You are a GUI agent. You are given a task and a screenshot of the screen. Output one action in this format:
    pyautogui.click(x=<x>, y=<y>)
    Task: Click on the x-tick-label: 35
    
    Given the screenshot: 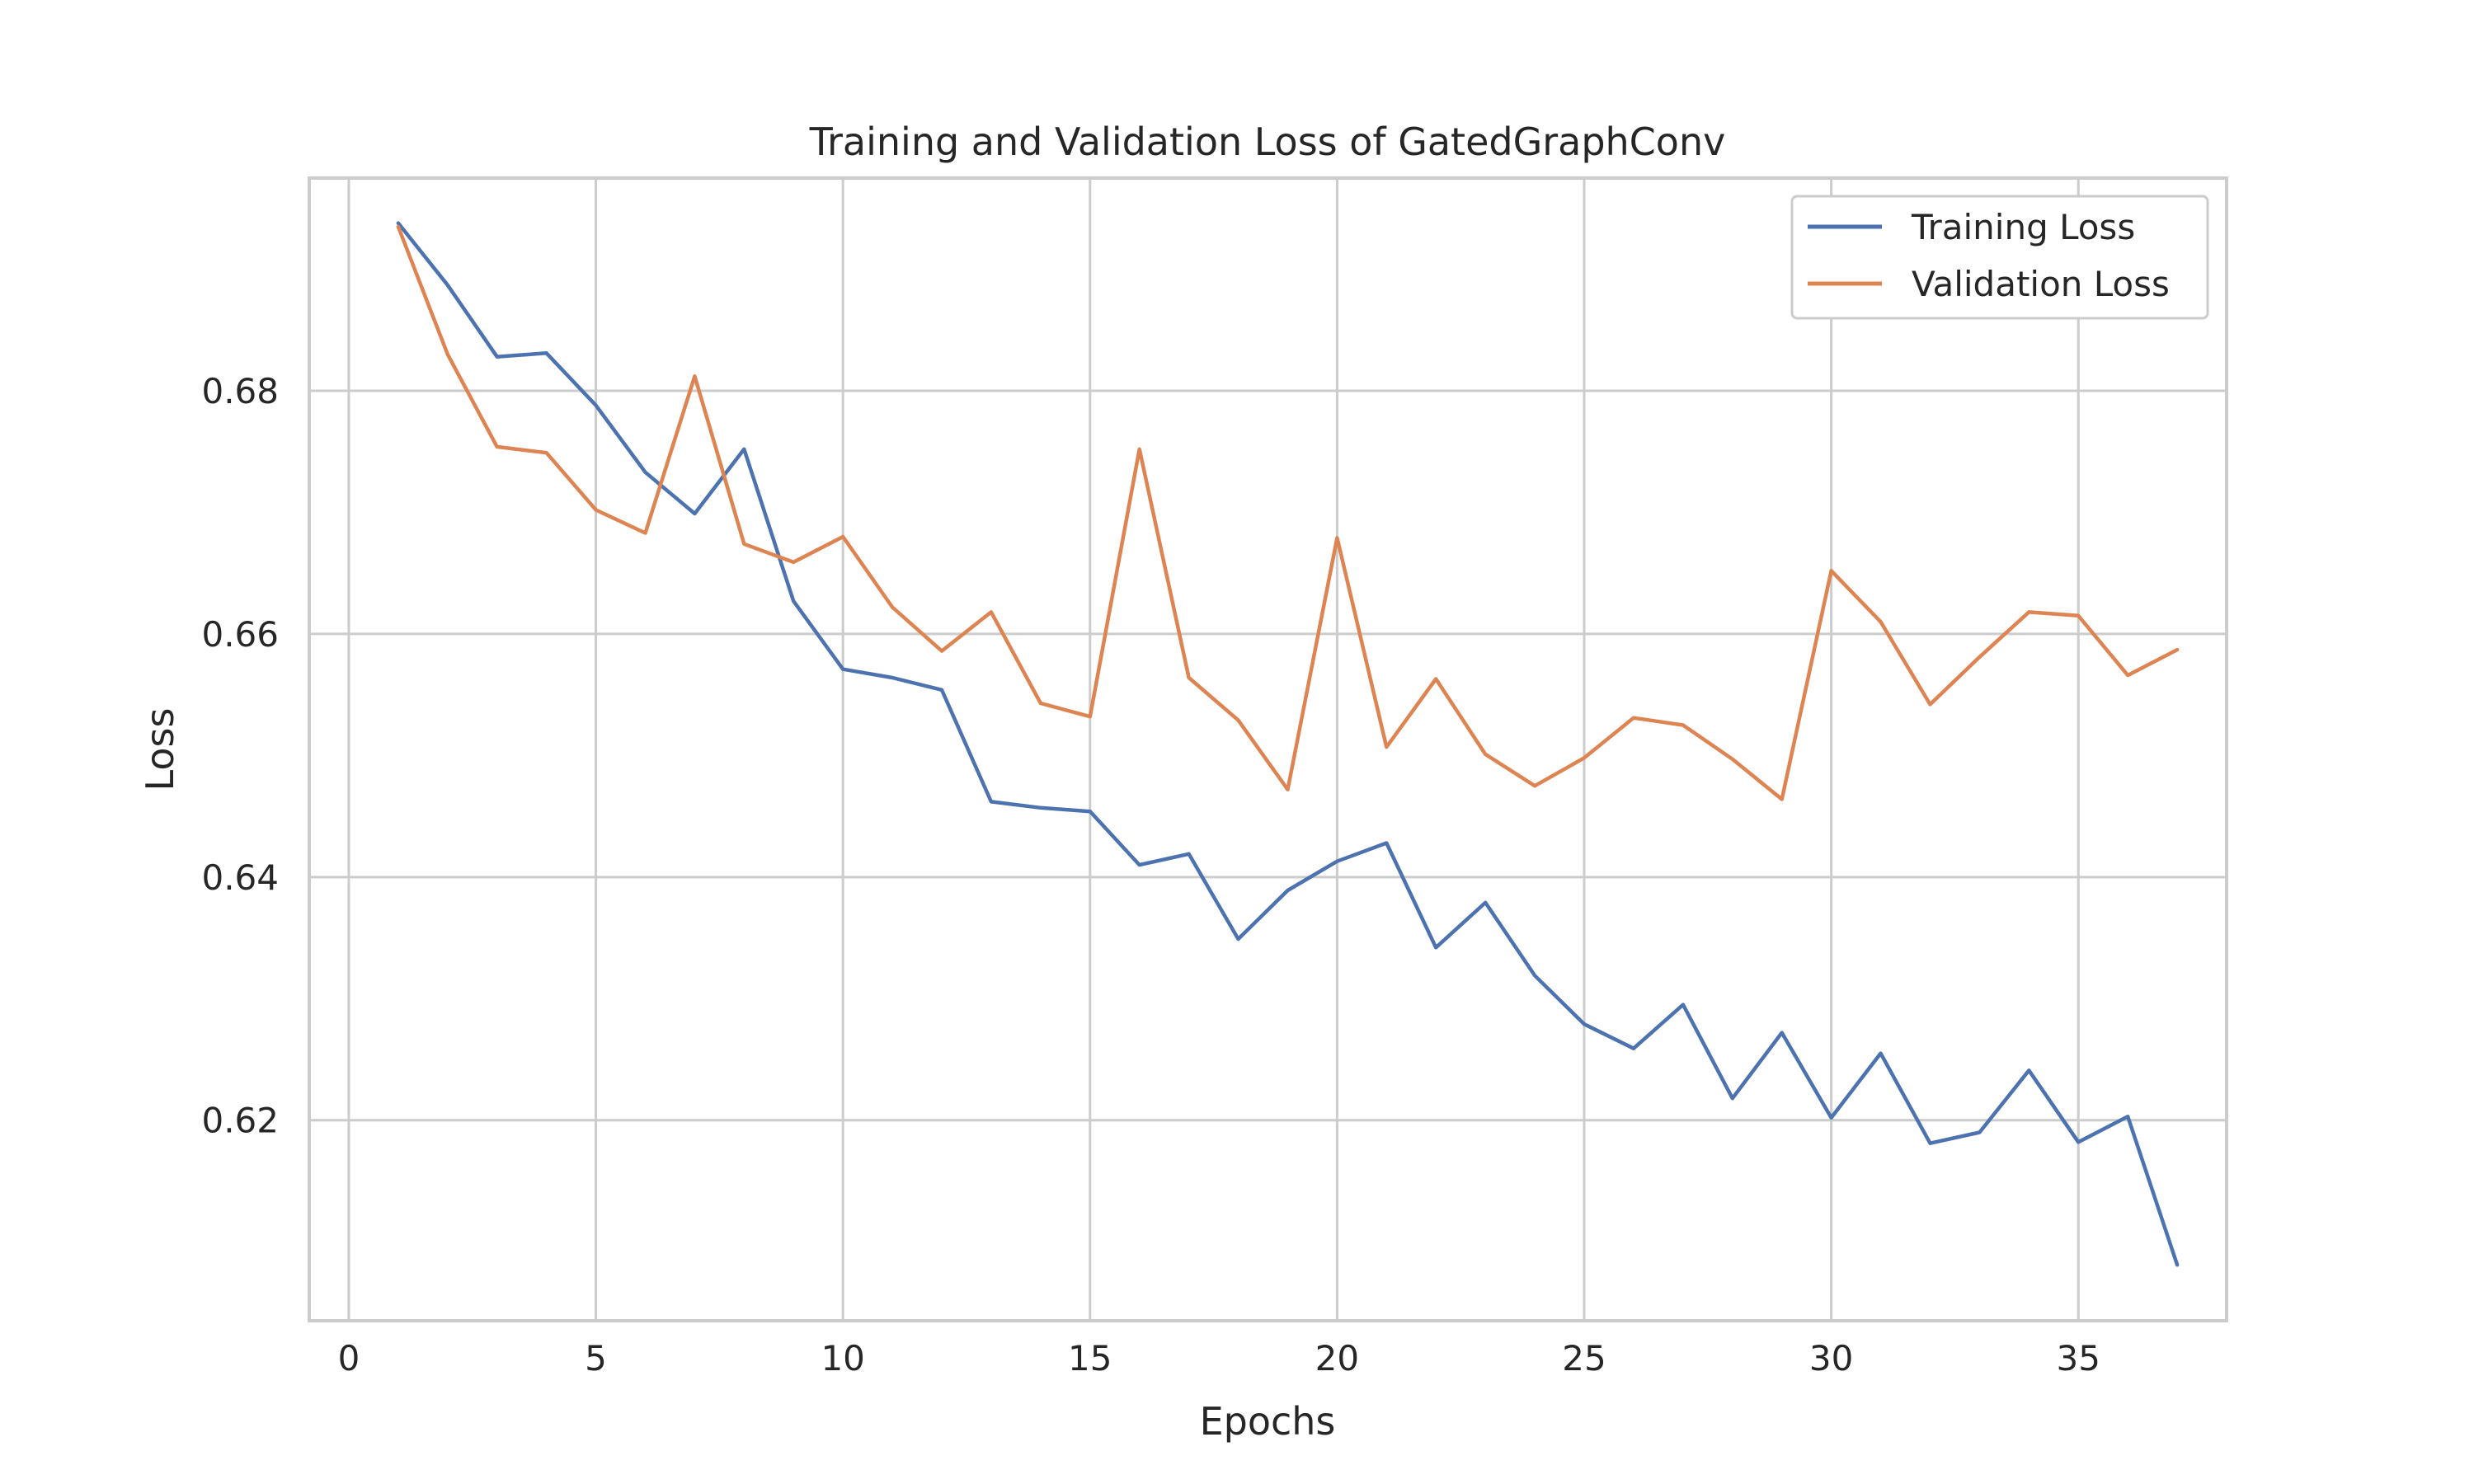 What is the action you would take?
    pyautogui.click(x=2078, y=1358)
    